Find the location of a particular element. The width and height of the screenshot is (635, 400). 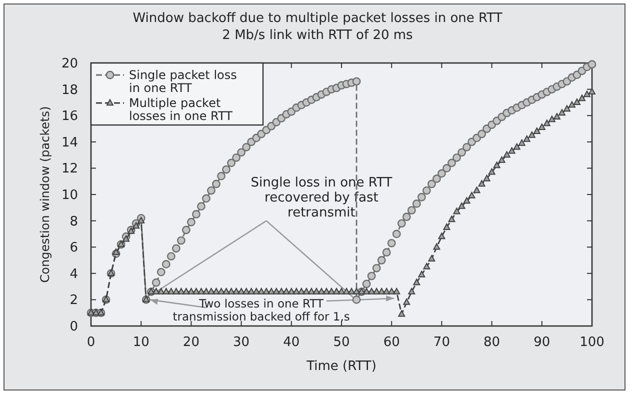

x-tick-label: 60 is located at coordinates (391, 342).